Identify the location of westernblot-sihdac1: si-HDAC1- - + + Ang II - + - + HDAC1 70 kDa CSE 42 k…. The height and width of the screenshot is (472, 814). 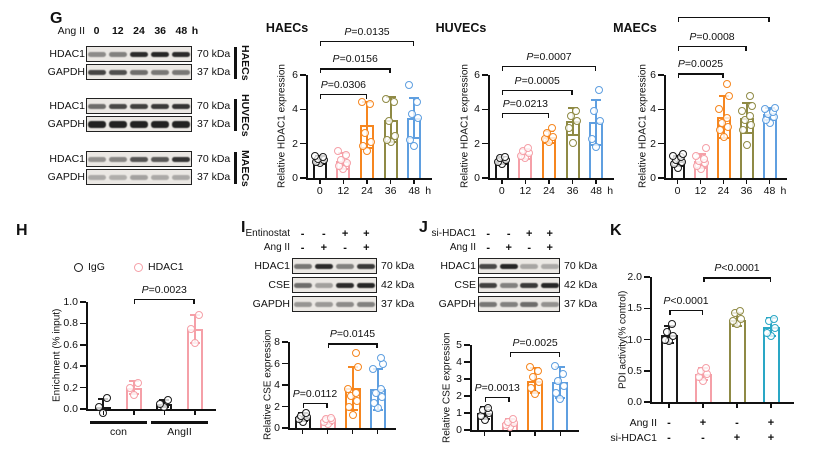
(512, 273).